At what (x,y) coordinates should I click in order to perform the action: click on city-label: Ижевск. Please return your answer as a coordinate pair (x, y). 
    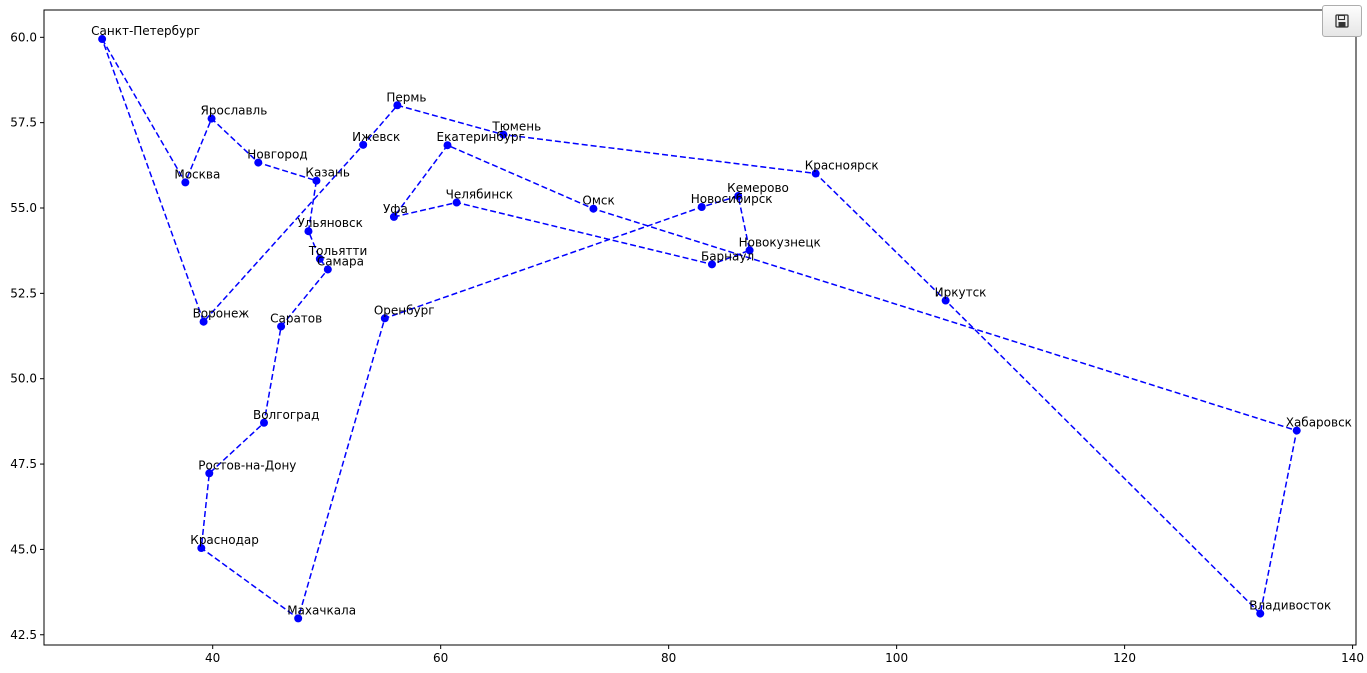
    Looking at the image, I should click on (376, 137).